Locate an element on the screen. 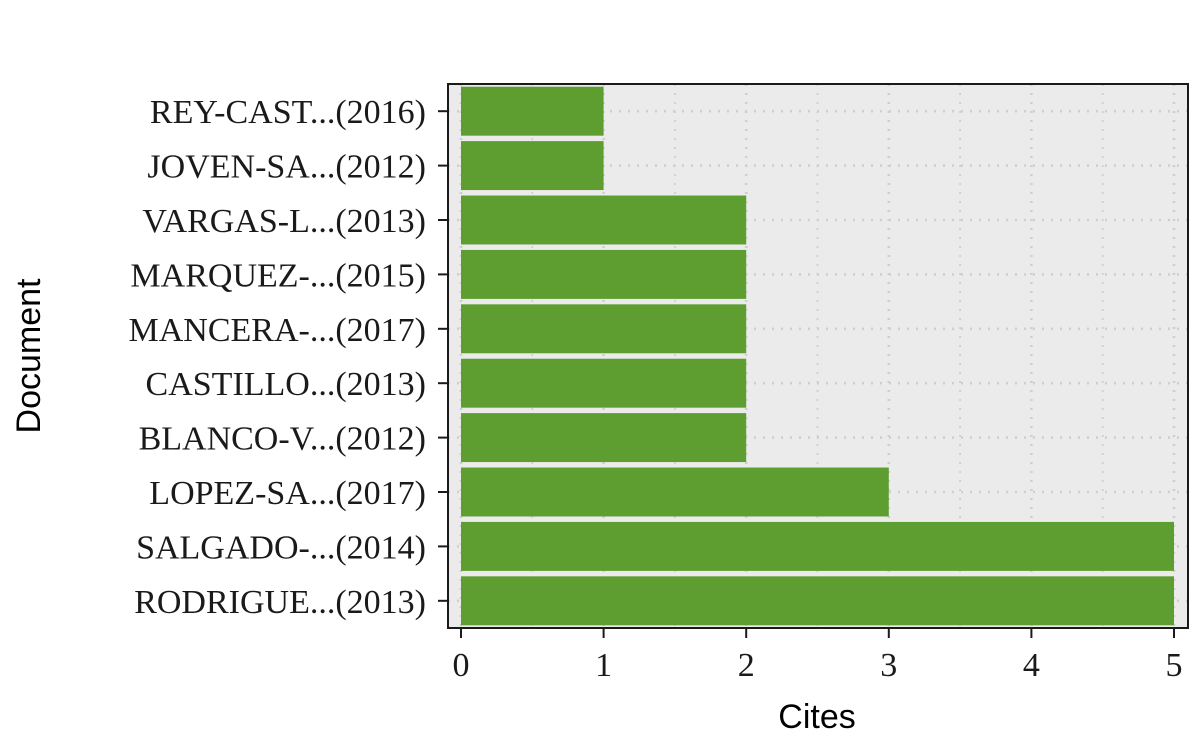  y-tick-label: BLANCO-V...(2012) is located at coordinates (282, 439).